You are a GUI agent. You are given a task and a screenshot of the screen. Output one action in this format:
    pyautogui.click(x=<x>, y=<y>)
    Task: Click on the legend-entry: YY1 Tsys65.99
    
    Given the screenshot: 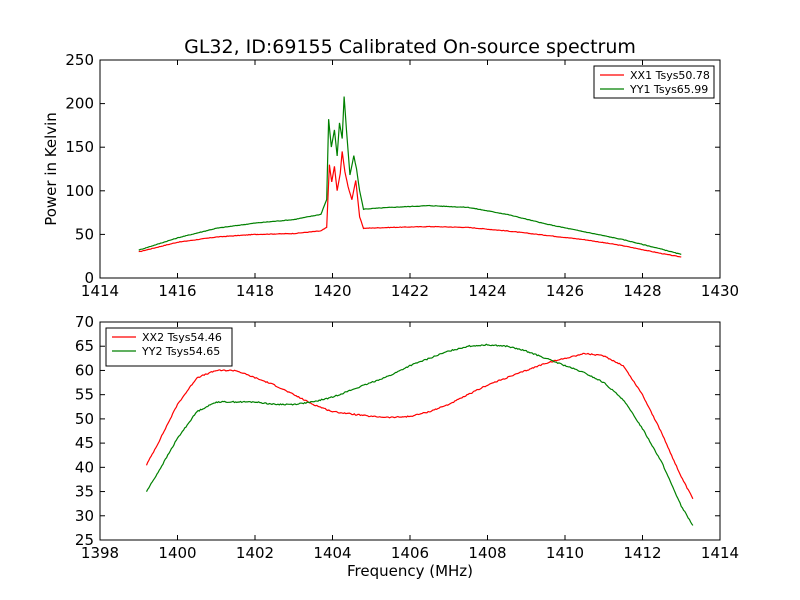 What is the action you would take?
    pyautogui.click(x=668, y=89)
    